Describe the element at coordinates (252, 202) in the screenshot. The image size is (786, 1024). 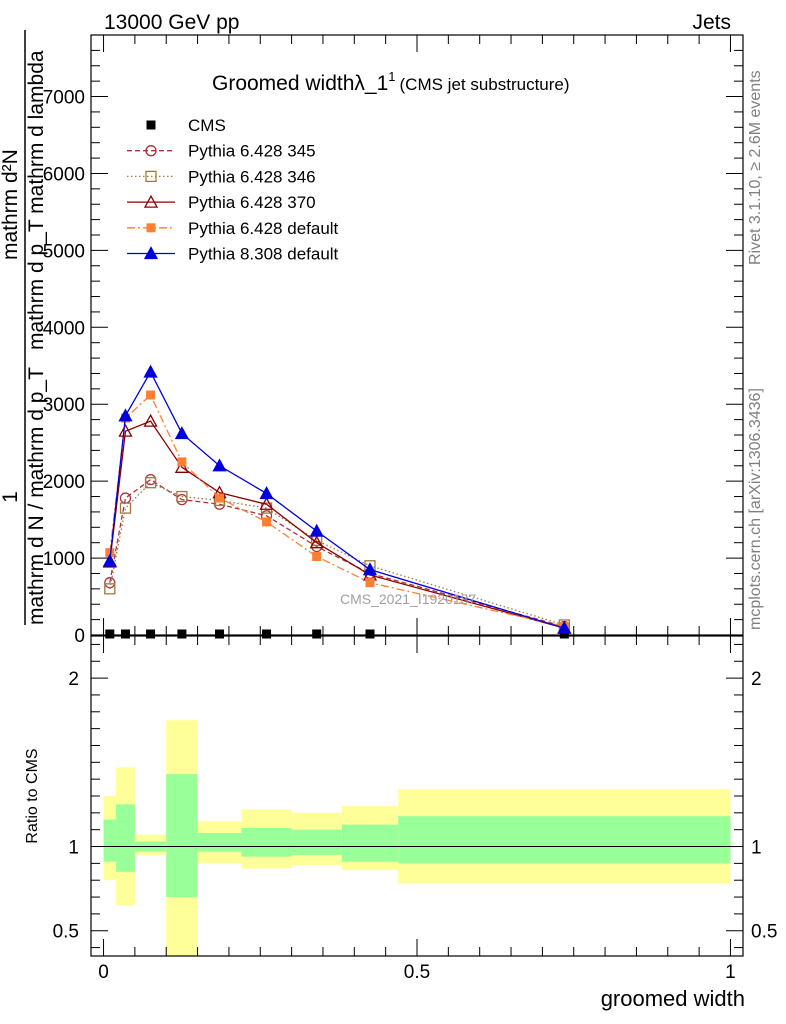
I see `legend-label-3: Pythia 6.428 370` at that location.